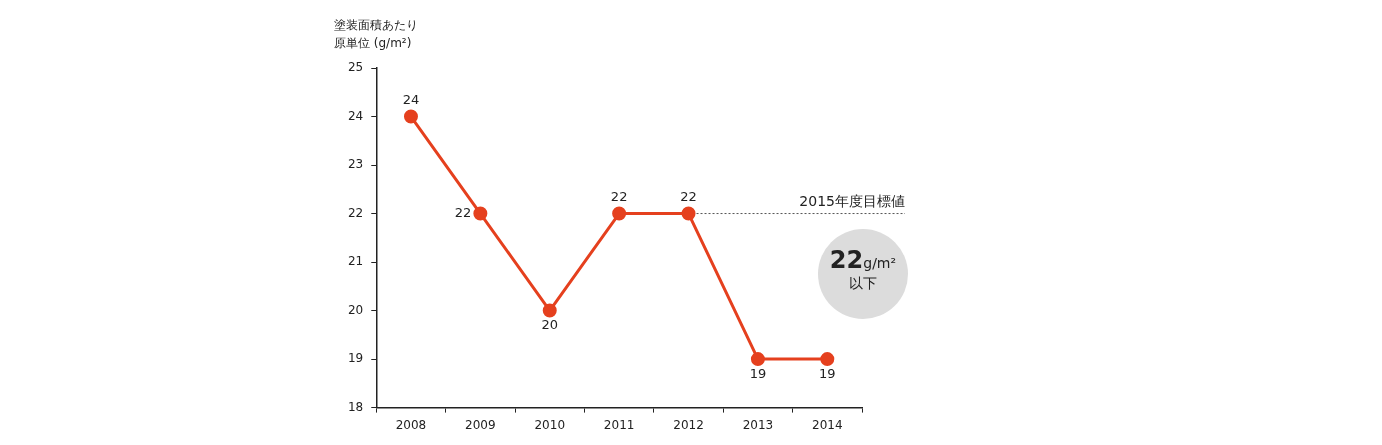 The image size is (1382, 445). Describe the element at coordinates (827, 424) in the screenshot. I see `x-tick-label: 2014` at that location.